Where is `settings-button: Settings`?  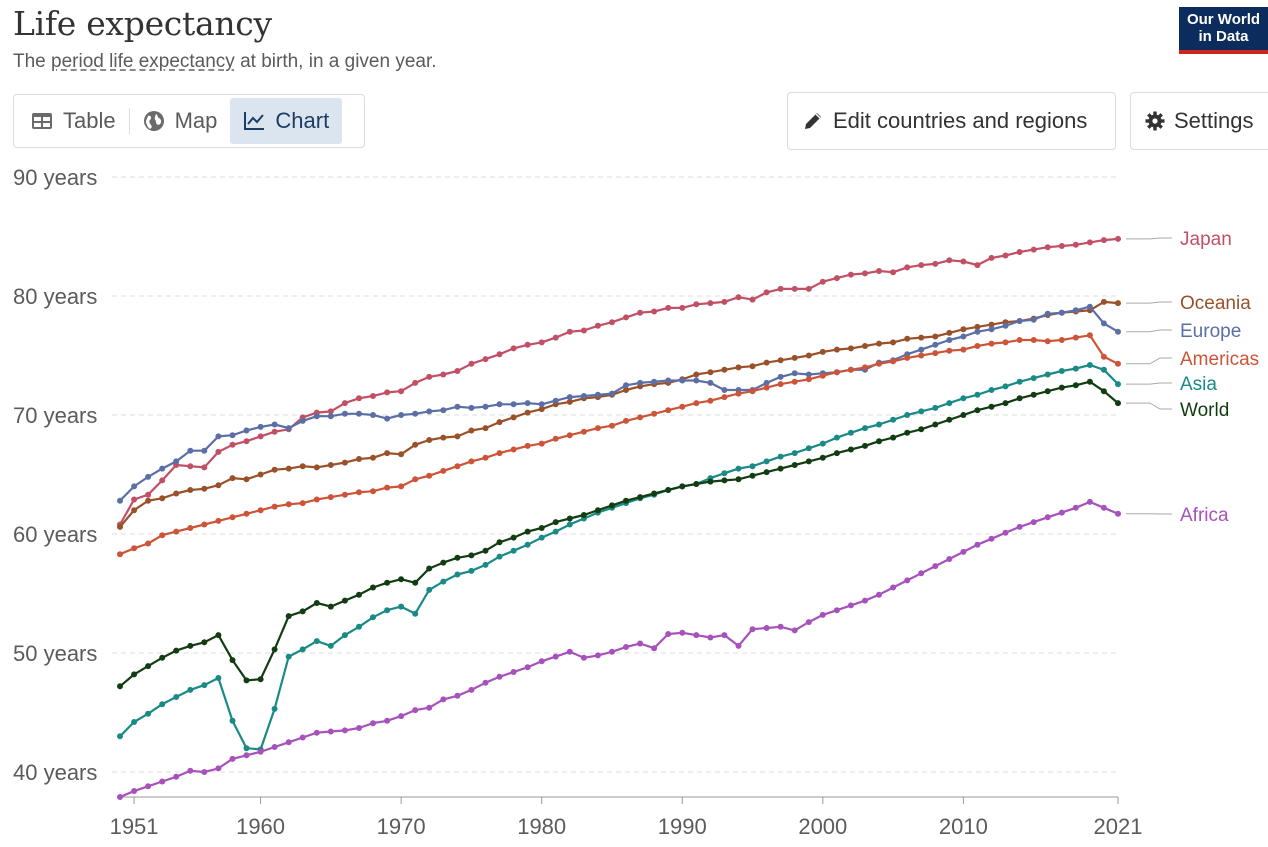
settings-button: Settings is located at coordinates (1199, 121).